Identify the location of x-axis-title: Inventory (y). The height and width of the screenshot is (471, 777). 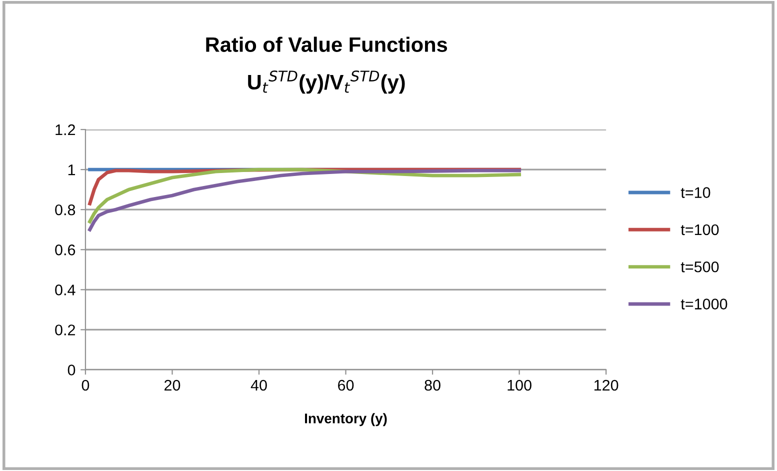
(346, 419).